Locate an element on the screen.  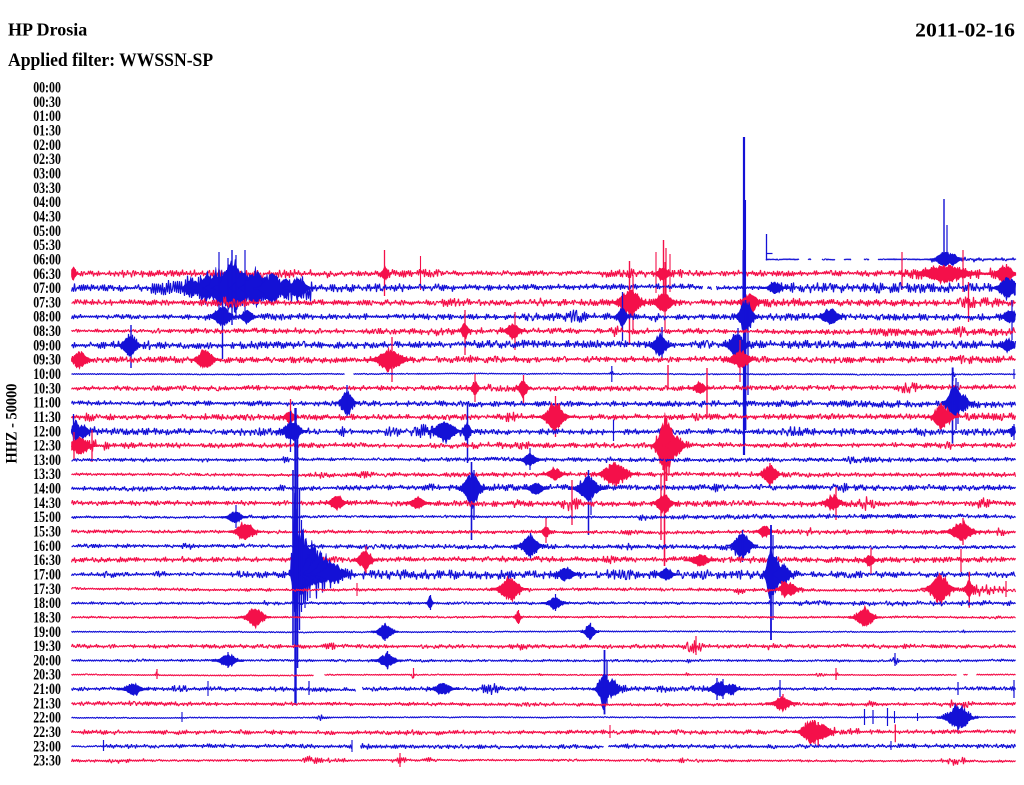
svg-text: 05:30 is located at coordinates (47, 245).